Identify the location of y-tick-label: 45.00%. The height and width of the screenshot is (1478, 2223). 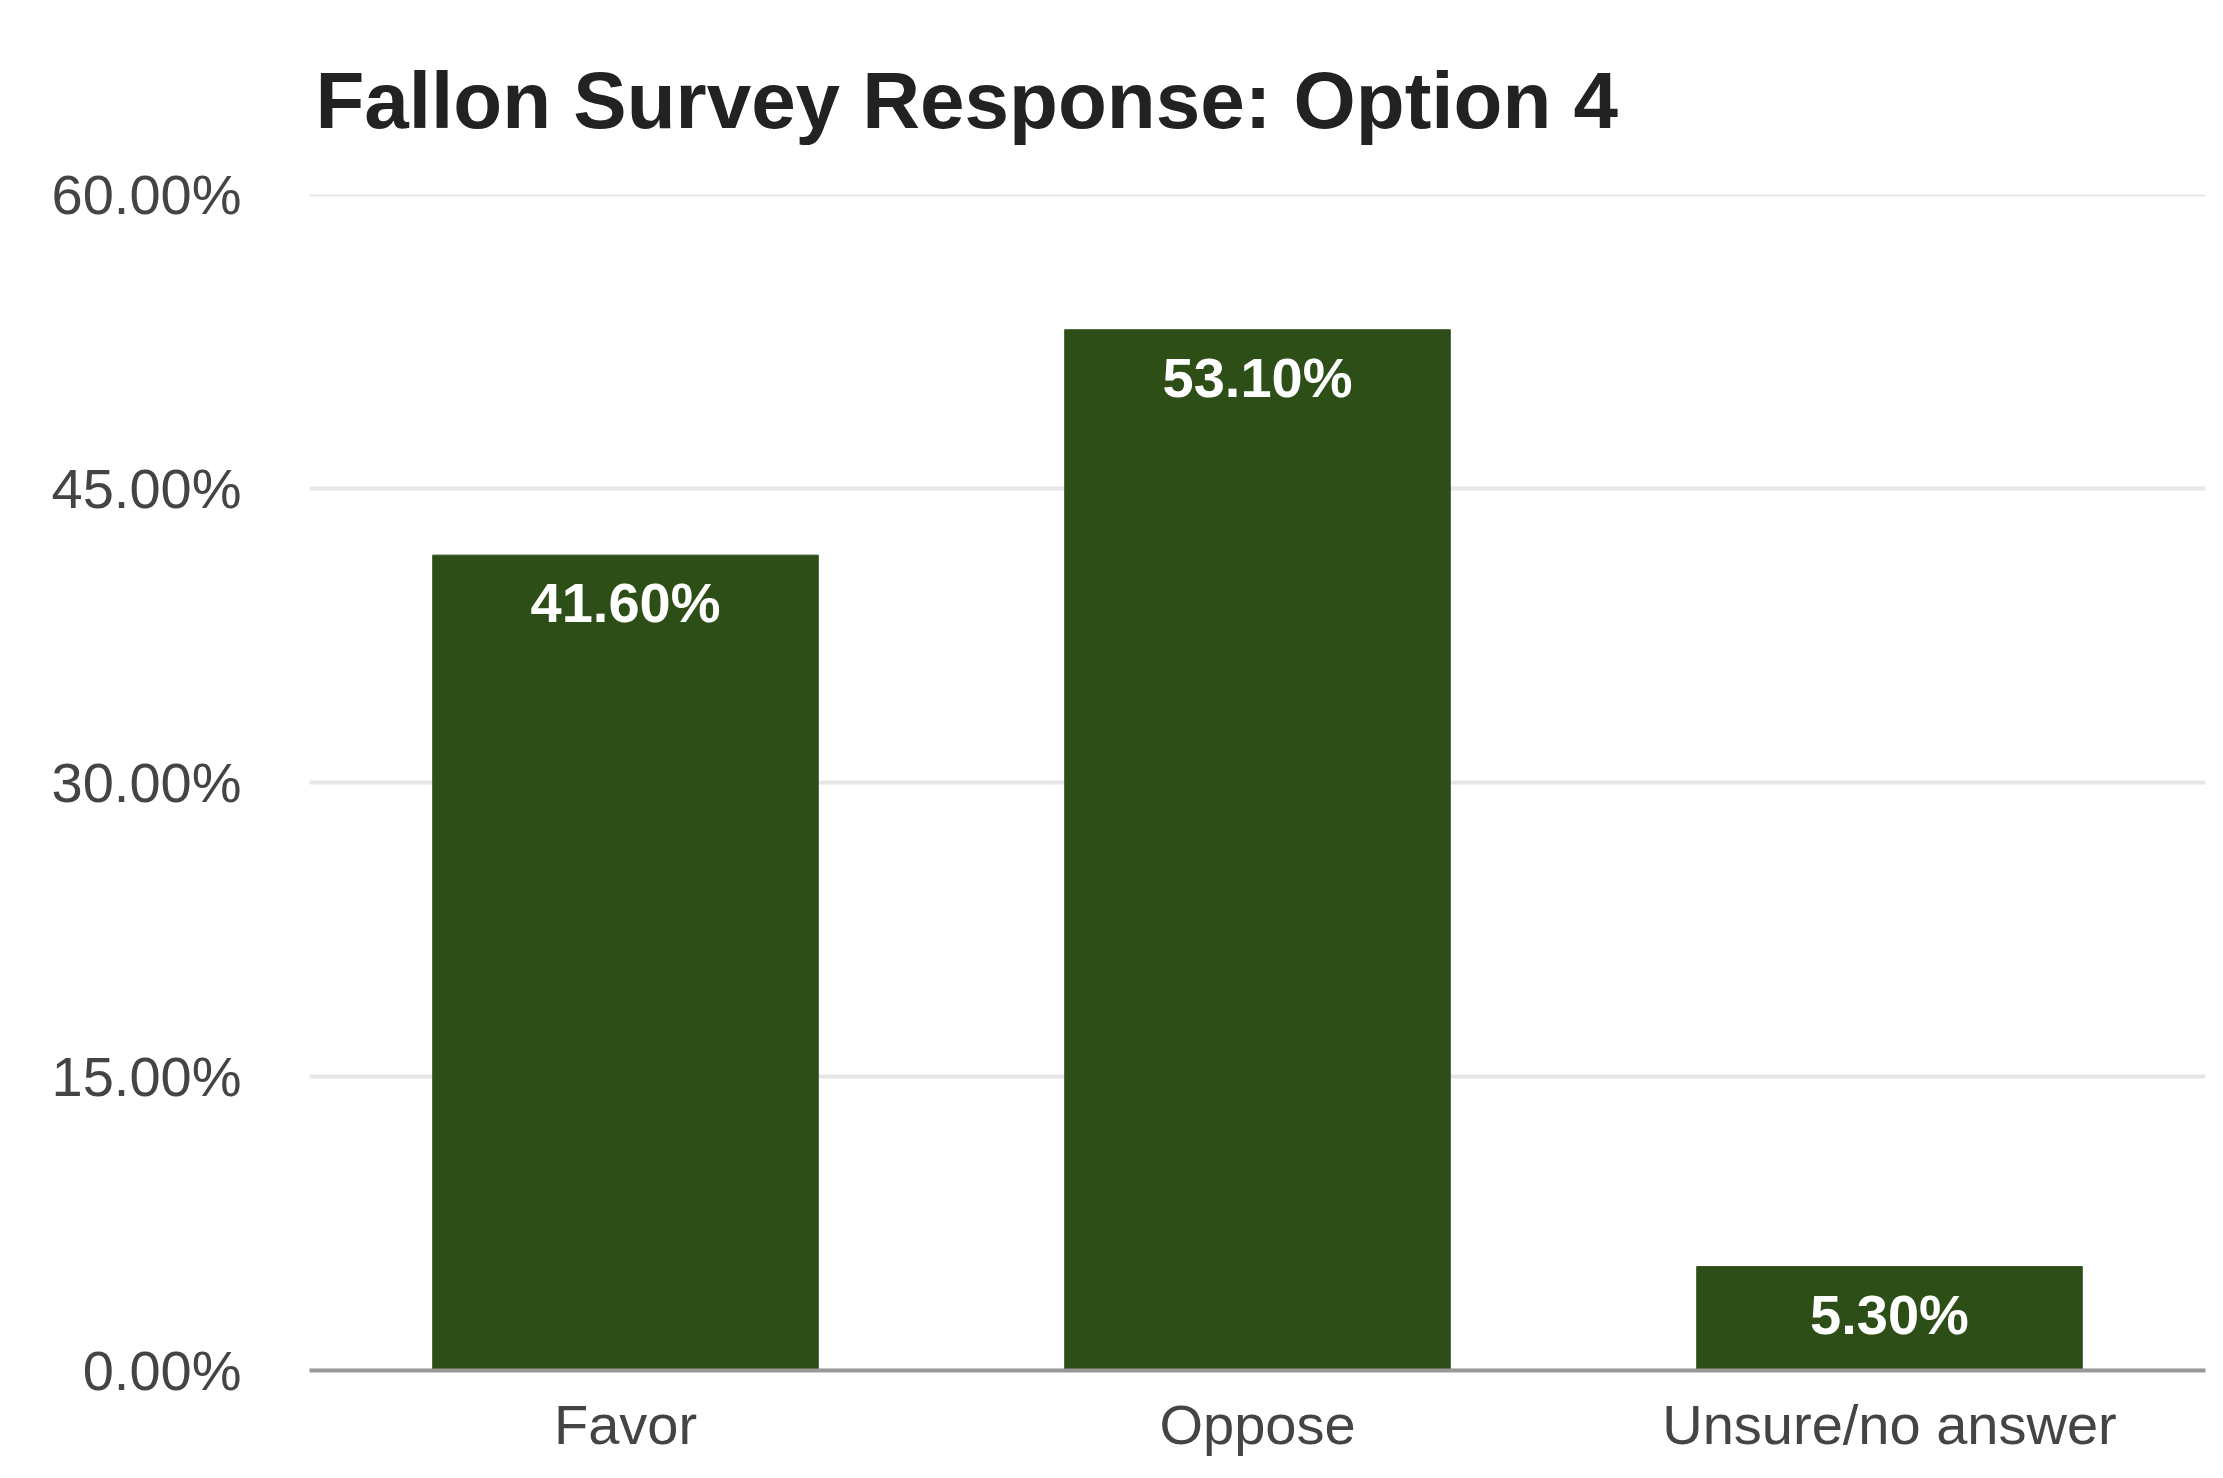
(146, 488).